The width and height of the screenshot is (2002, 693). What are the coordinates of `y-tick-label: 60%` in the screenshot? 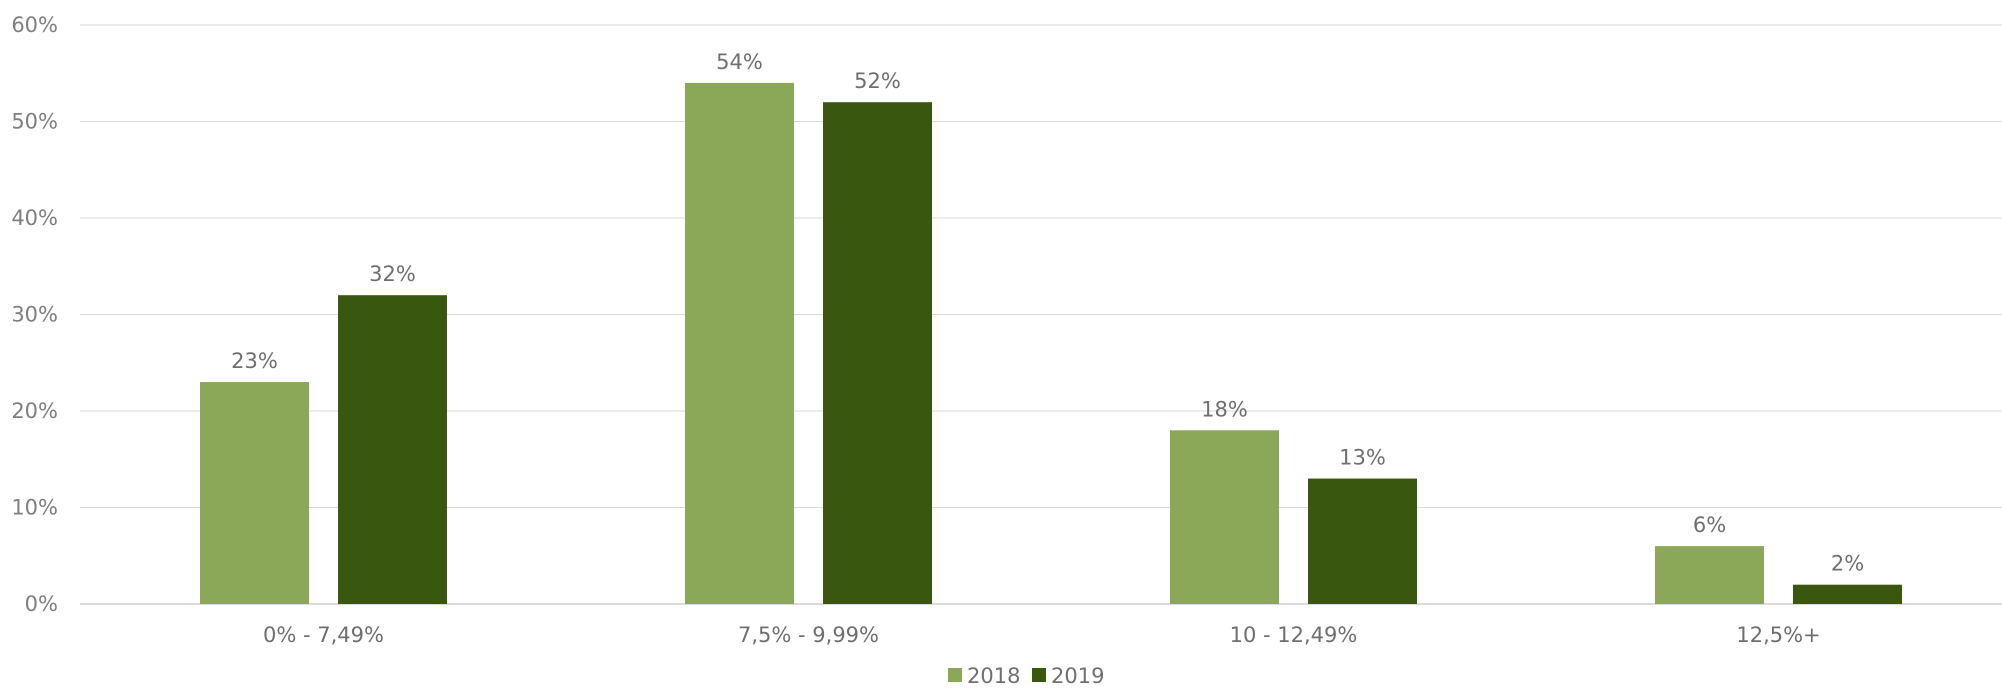 It's located at (34, 25).